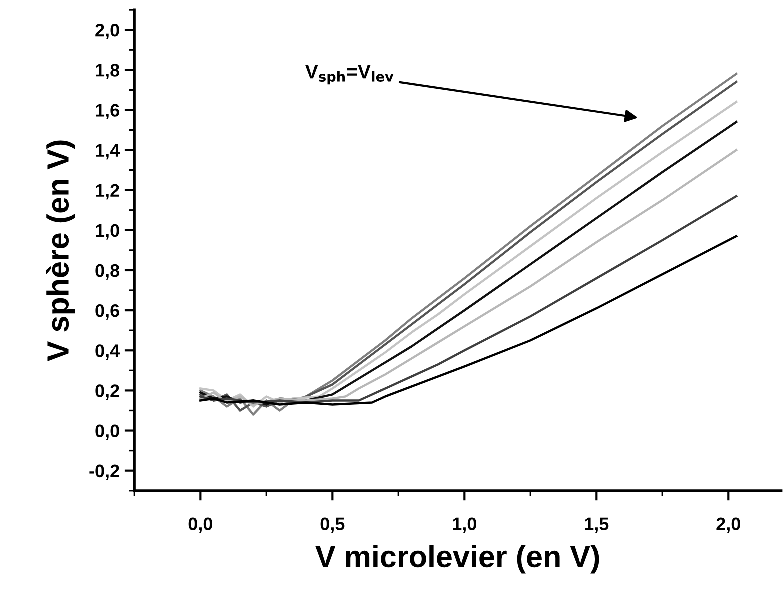  What do you see at coordinates (200, 526) in the screenshot?
I see `x-tick-label: 0,0` at bounding box center [200, 526].